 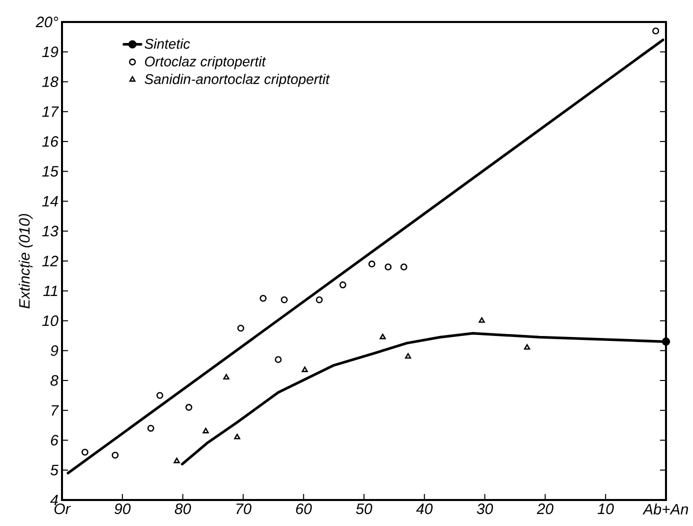 I want to click on y-tick-label: 8, so click(x=54, y=380).